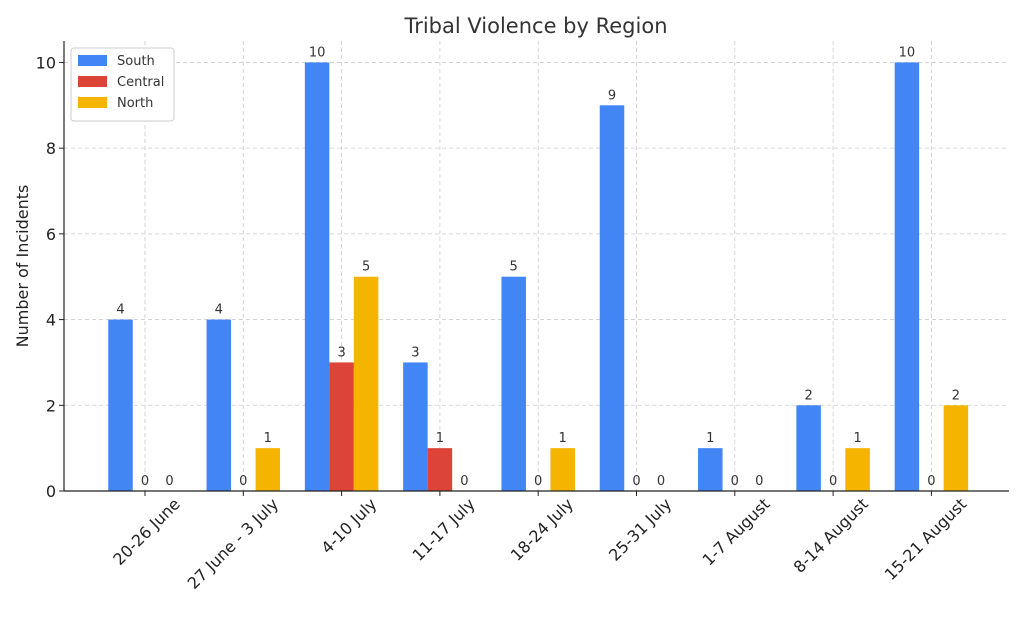 This screenshot has height=618, width=1024. I want to click on x-tick-label-15-21-august: 15-21 August, so click(926, 539).